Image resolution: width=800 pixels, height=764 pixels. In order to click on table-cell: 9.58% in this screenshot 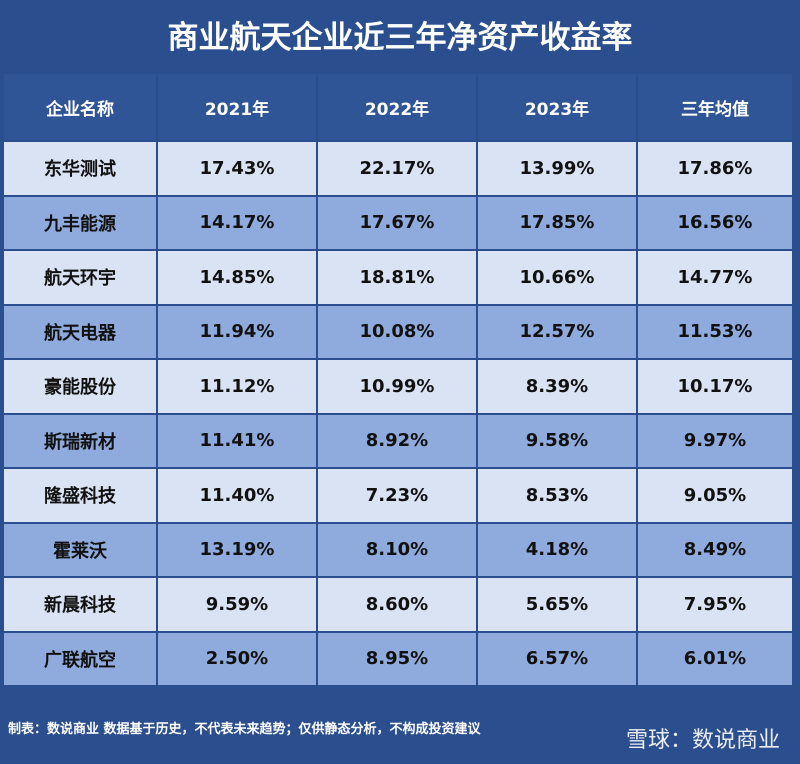, I will do `click(557, 440)`.